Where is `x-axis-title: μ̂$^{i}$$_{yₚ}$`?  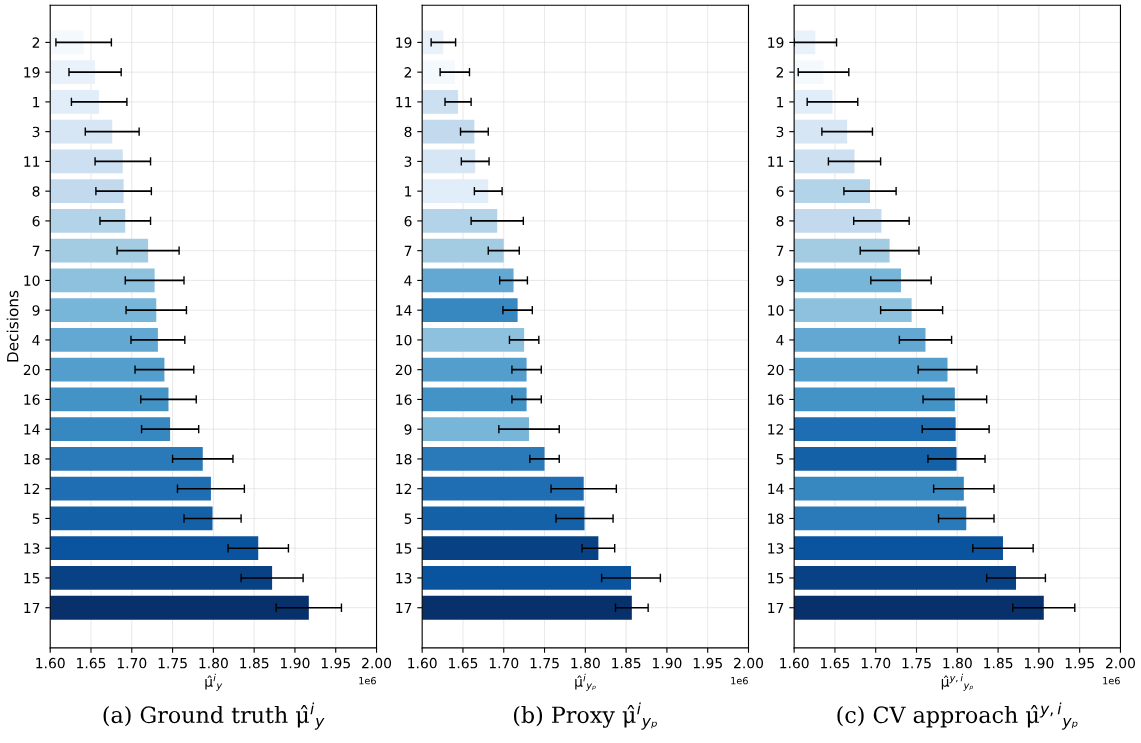
x-axis-title: μ̂$^{i}$$_{yₚ}$ is located at coordinates (585, 682).